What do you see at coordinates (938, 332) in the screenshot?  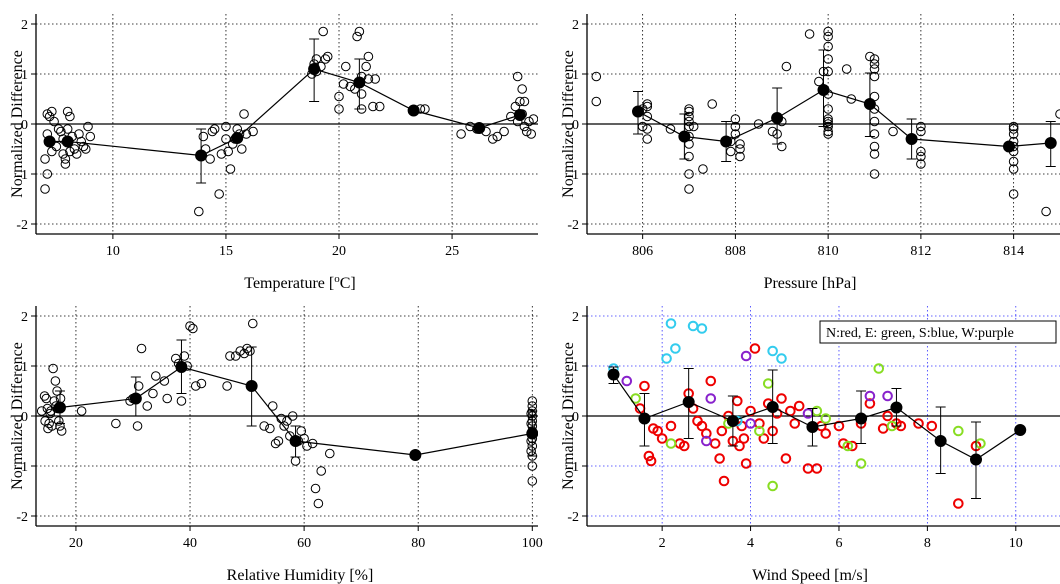 I see `wind-legend: N:red, E: green, S:blue, W:purple` at bounding box center [938, 332].